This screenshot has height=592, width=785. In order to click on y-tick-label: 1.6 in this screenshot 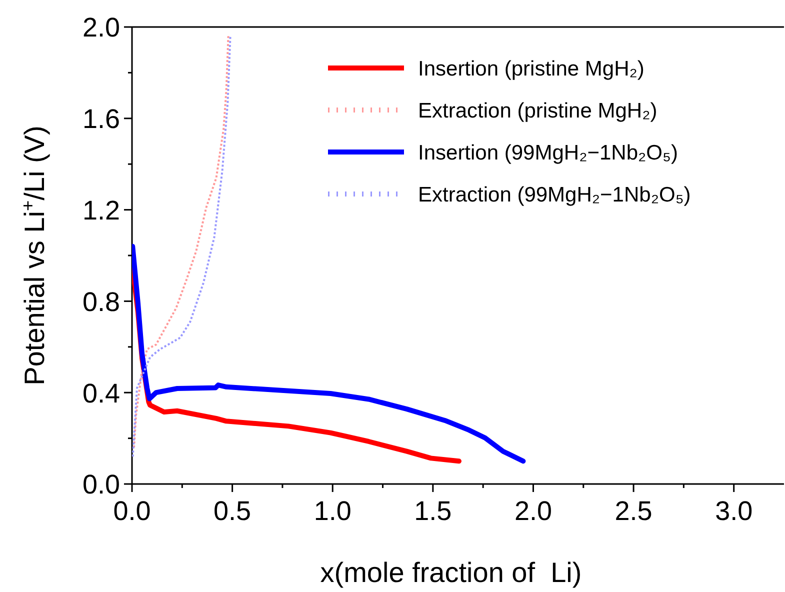, I will do `click(101, 119)`.